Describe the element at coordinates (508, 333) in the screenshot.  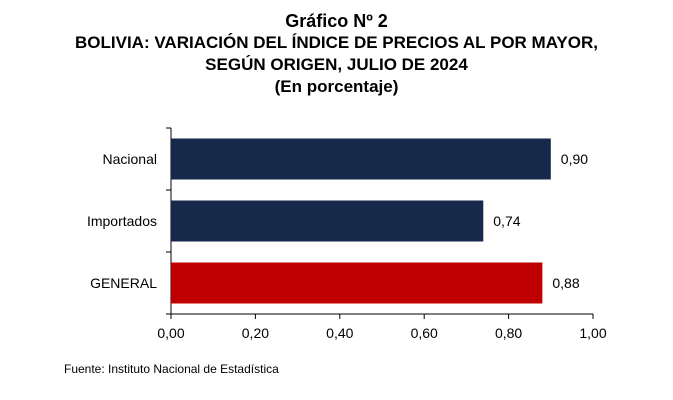
I see `x-tick-label: 0,80` at that location.